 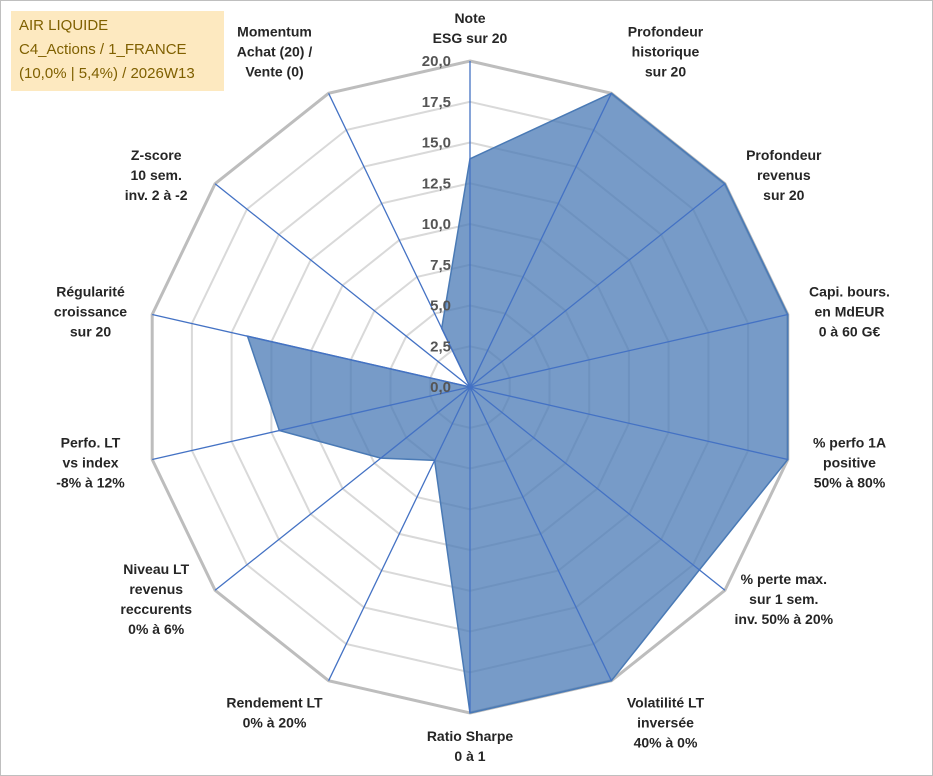 I want to click on category-label-line: Achat (20) /, so click(x=275, y=52).